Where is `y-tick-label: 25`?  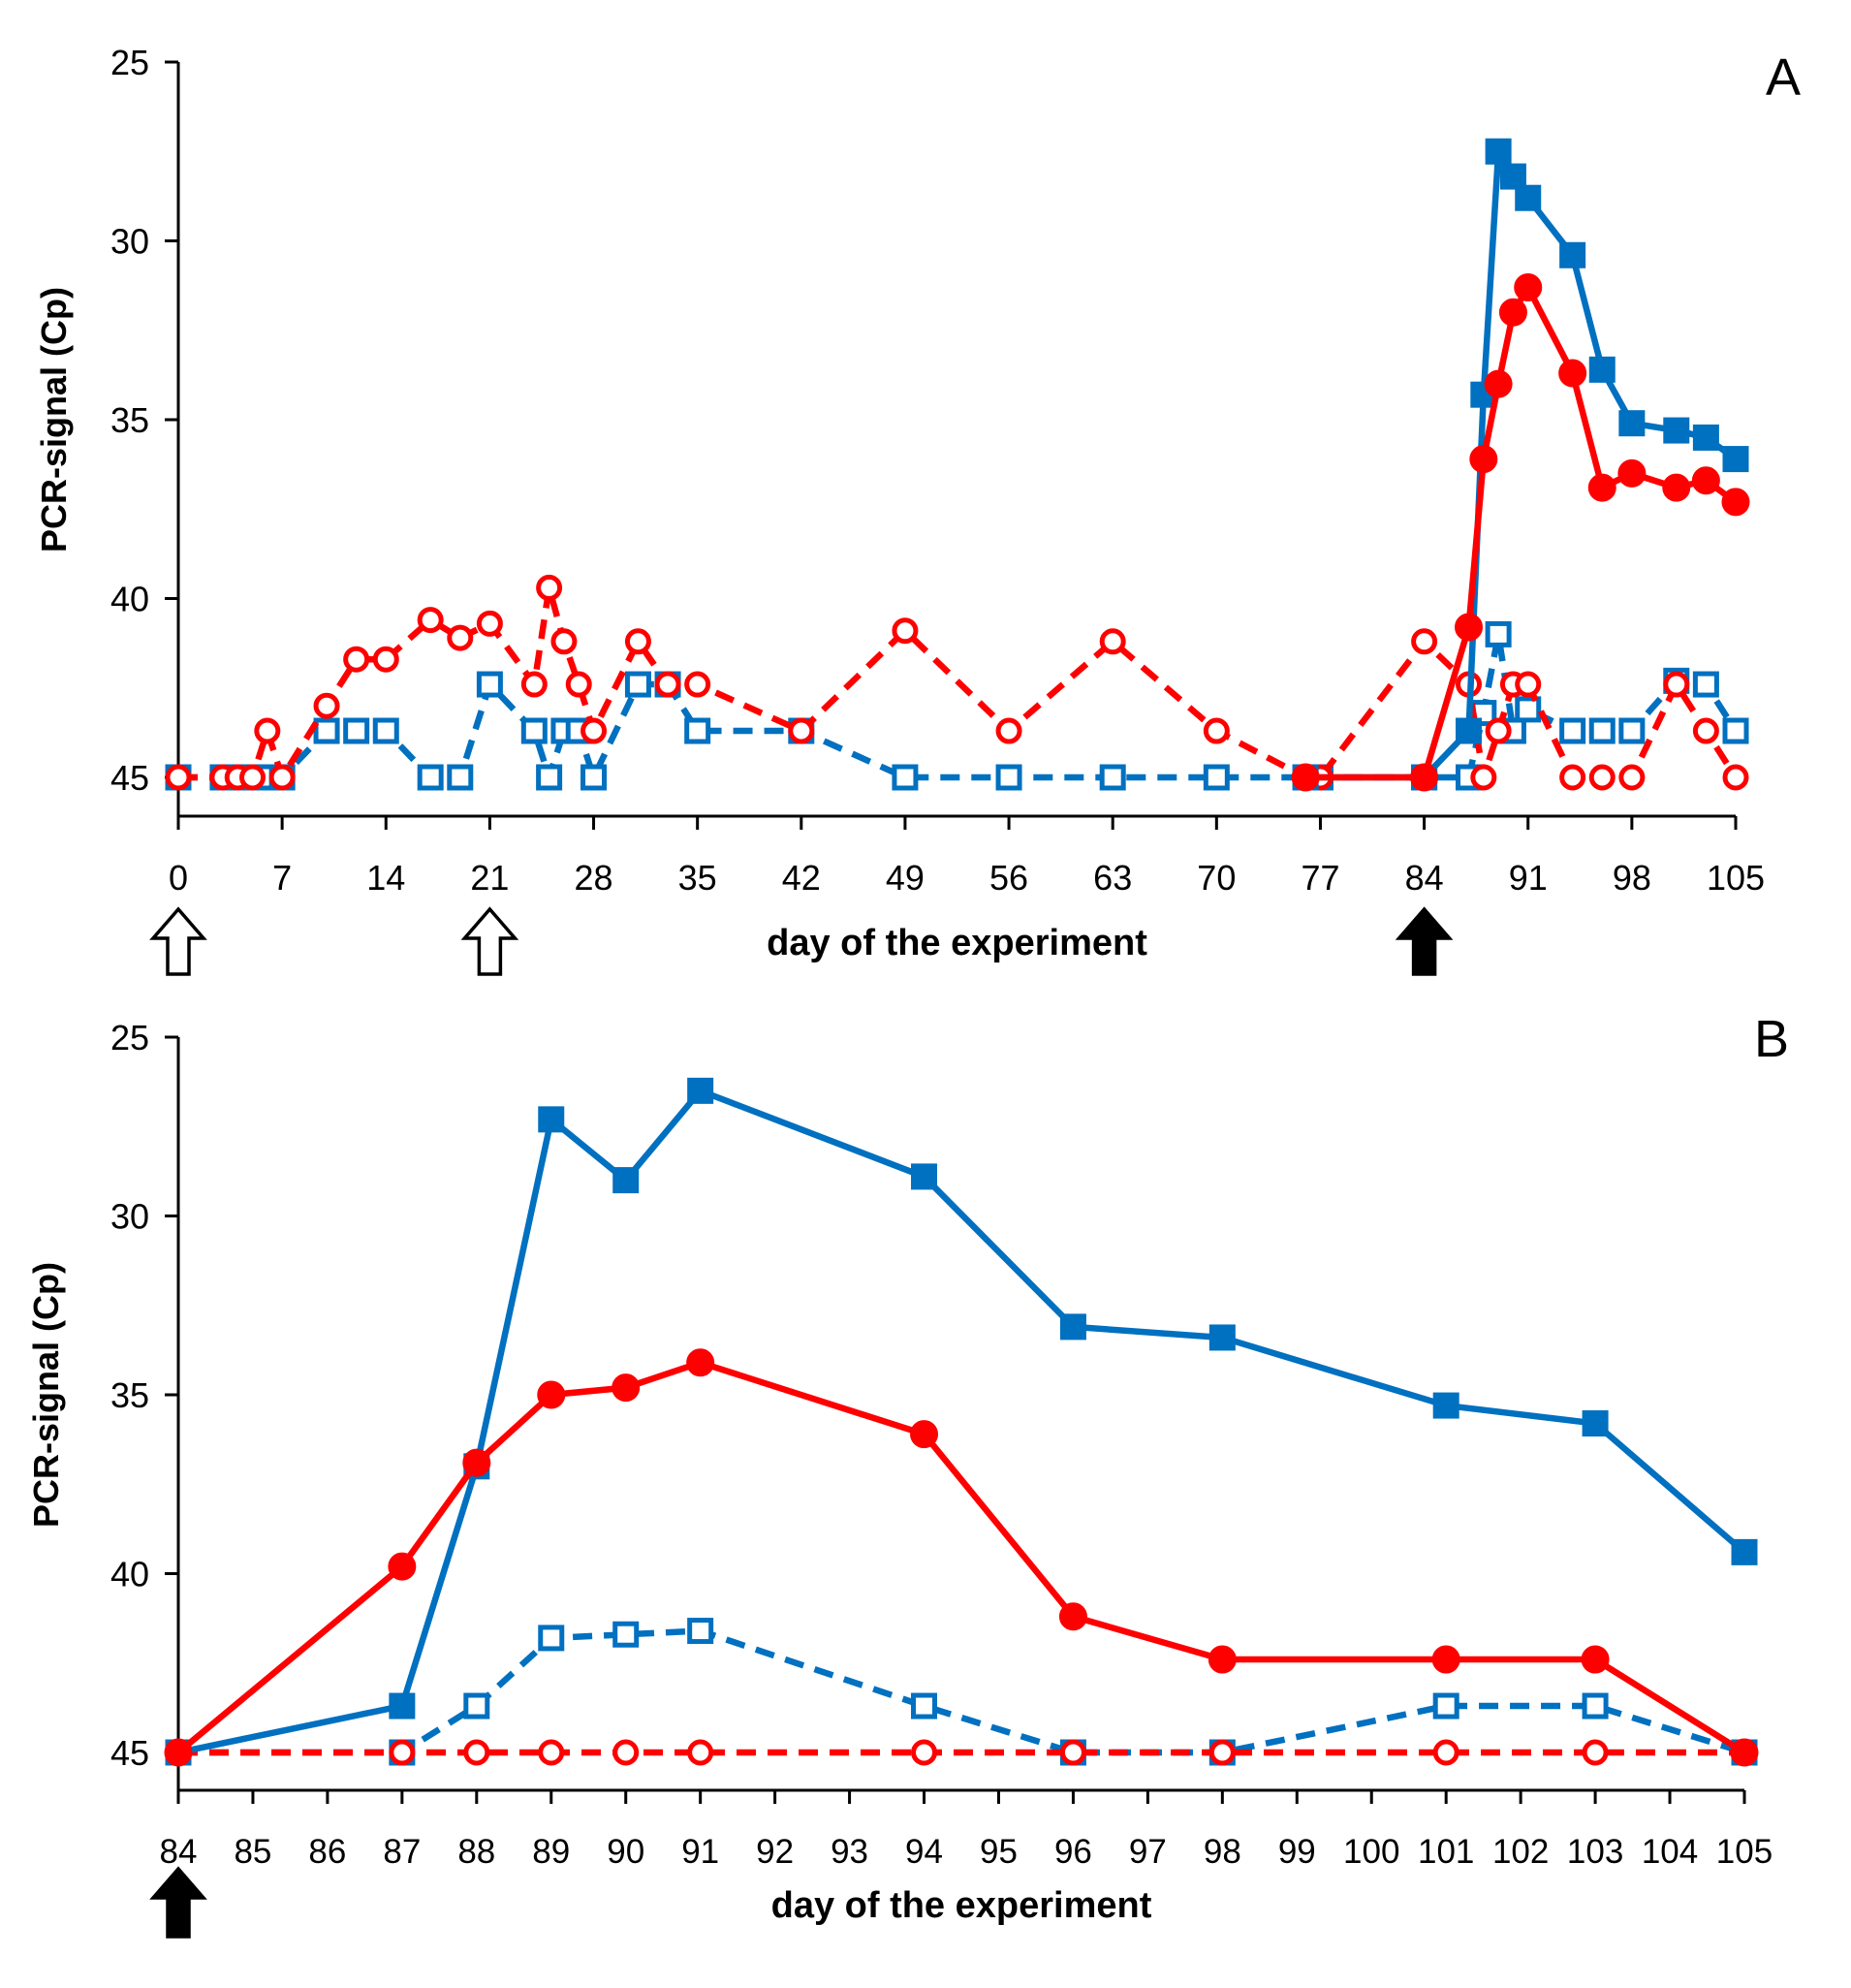
y-tick-label: 25 is located at coordinates (130, 1037).